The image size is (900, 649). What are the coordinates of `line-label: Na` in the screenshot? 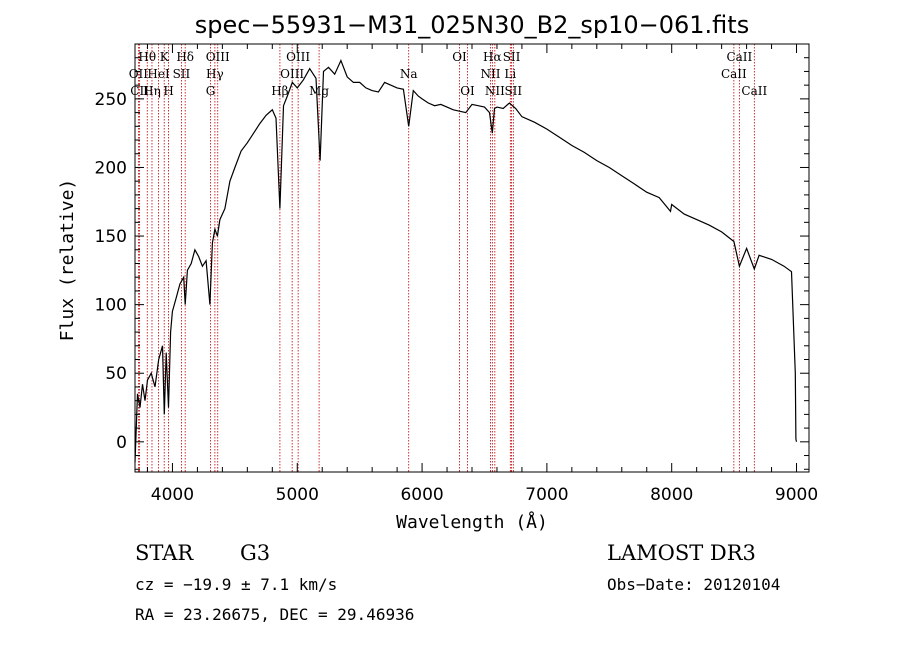 It's located at (409, 74).